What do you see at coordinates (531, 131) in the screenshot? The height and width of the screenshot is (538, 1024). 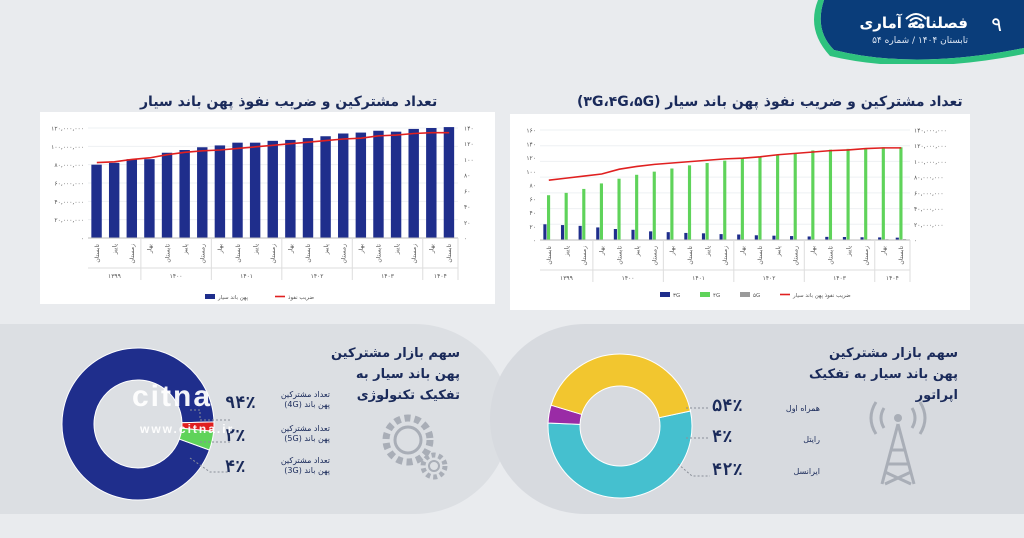 I see `line-axis-tick: ۱۶۰` at bounding box center [531, 131].